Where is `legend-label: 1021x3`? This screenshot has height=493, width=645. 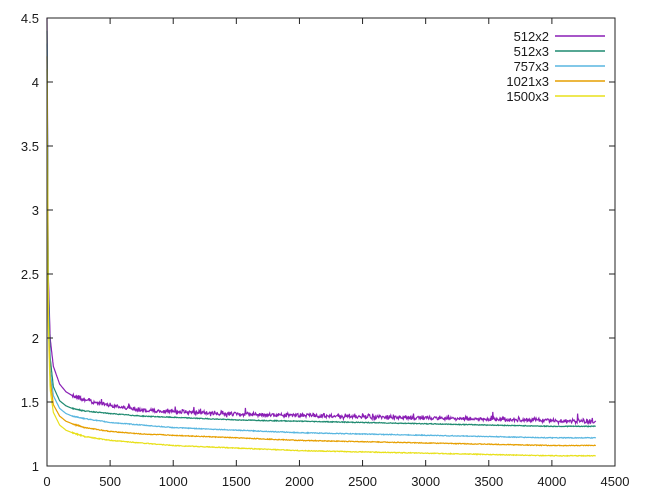
legend-label: 1021x3 is located at coordinates (527, 81).